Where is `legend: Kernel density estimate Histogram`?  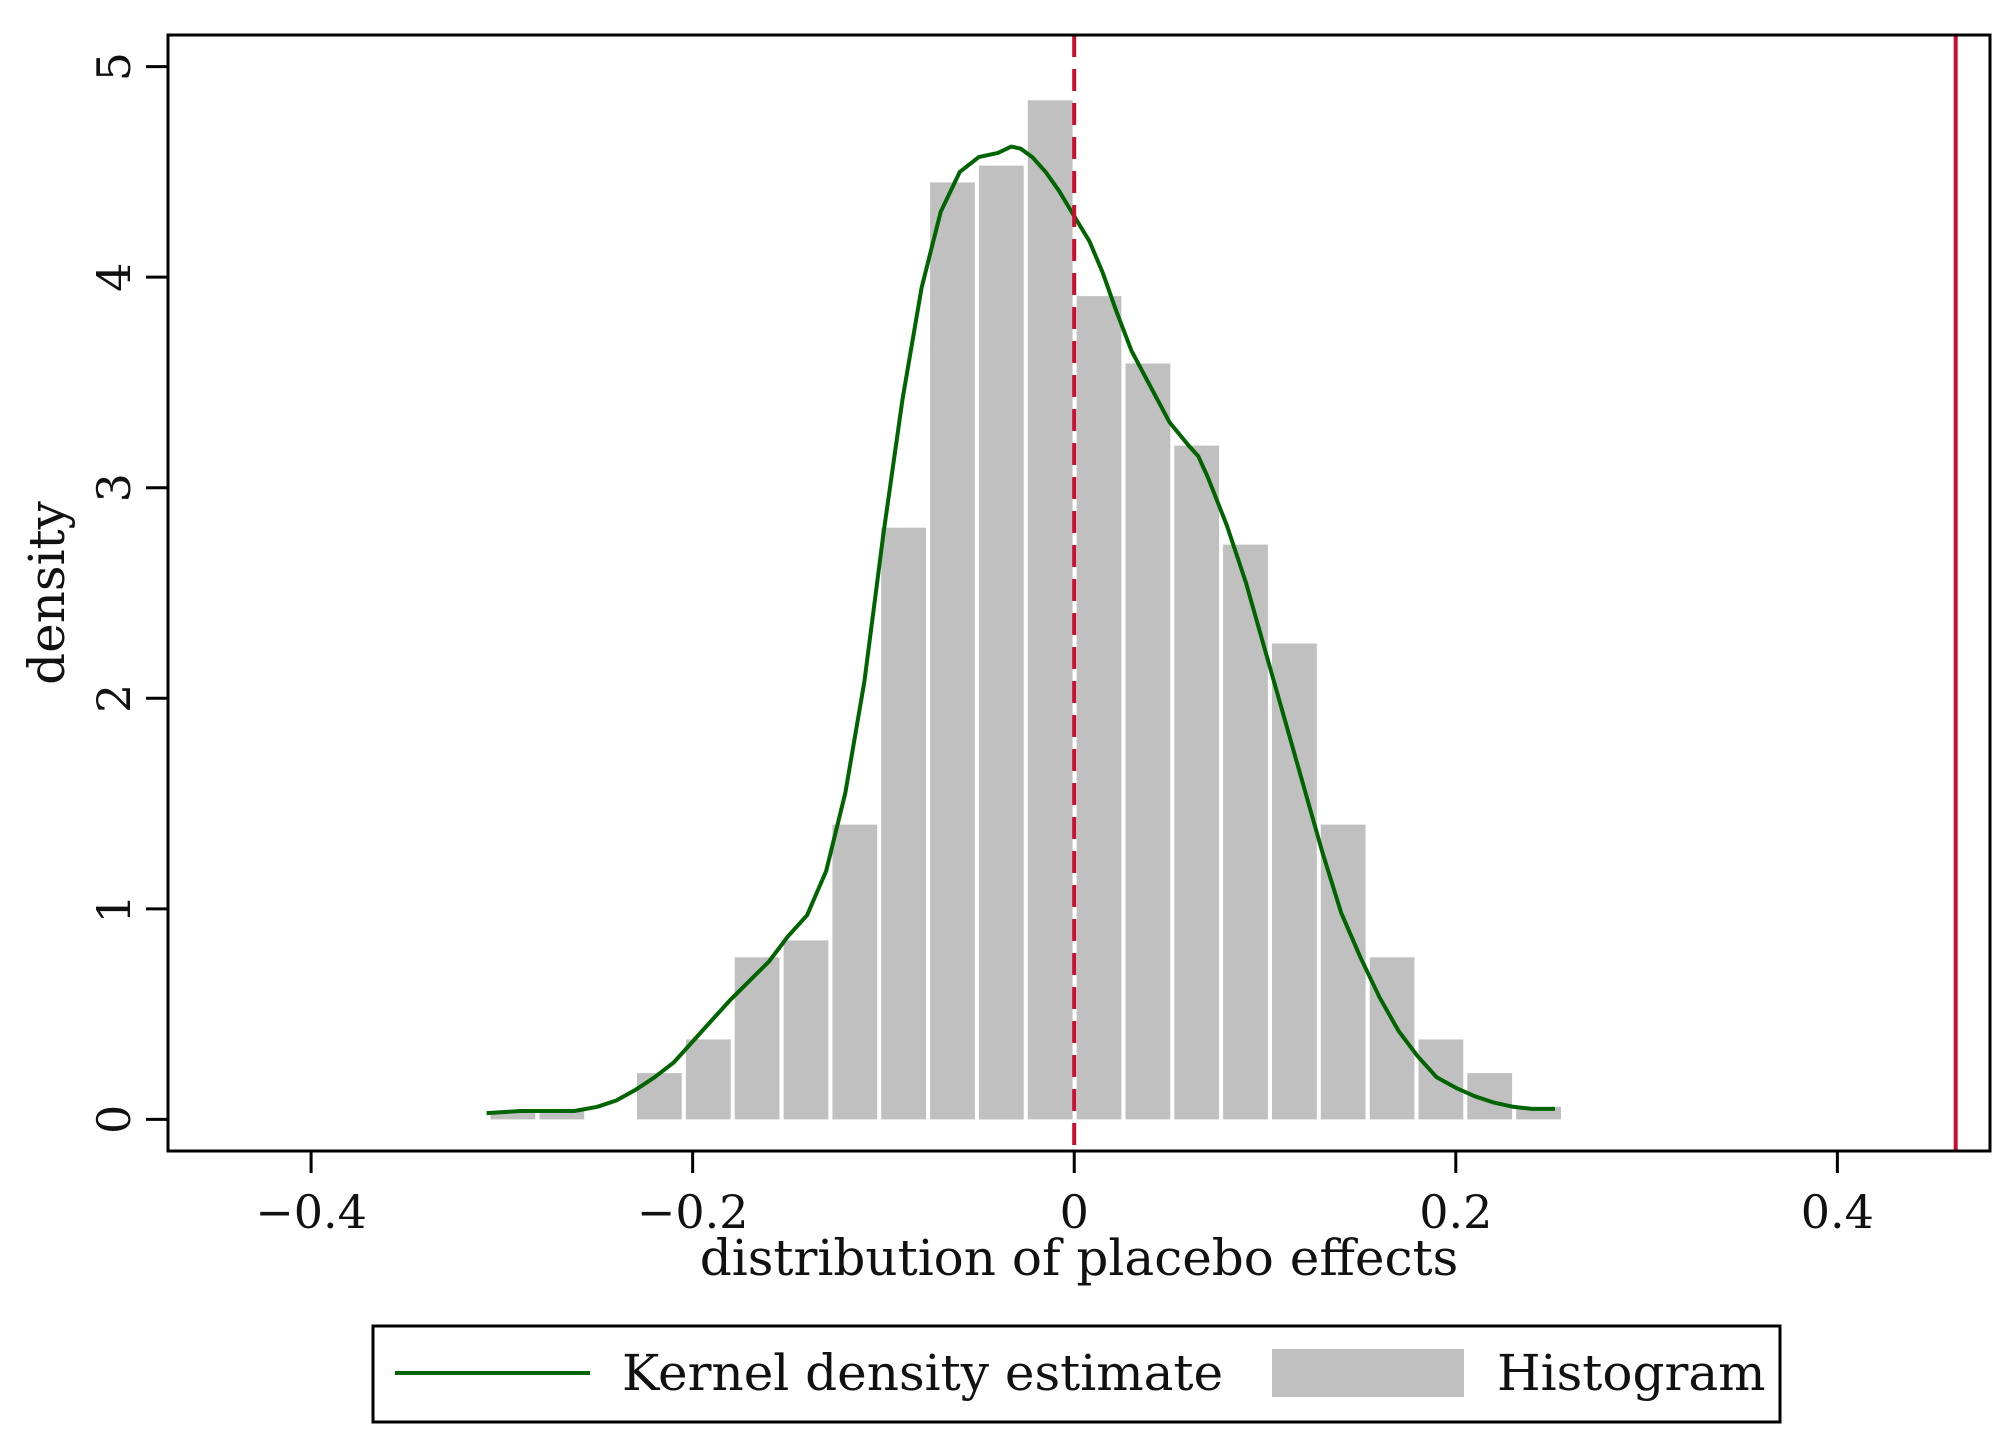
legend: Kernel density estimate Histogram is located at coordinates (1076, 1374).